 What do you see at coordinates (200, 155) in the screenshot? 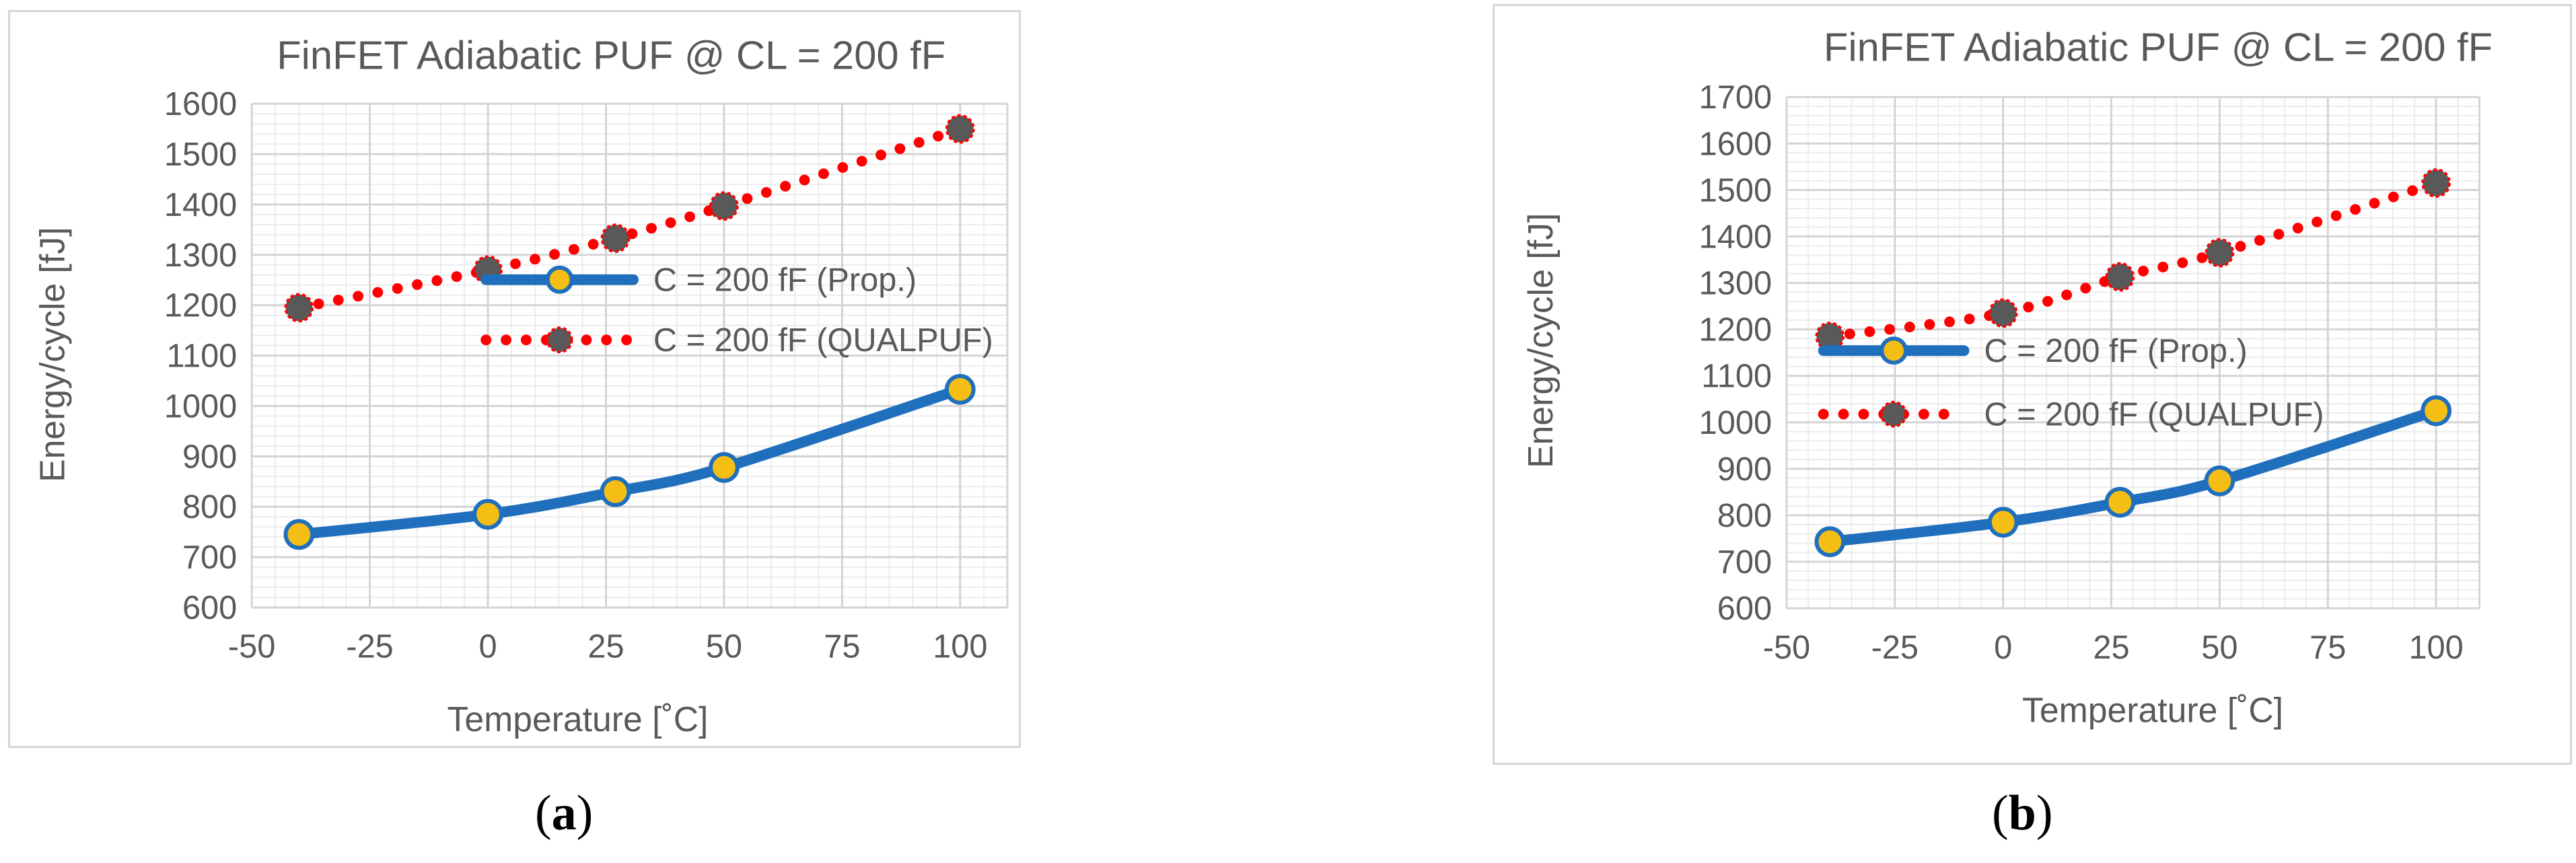
I see `chart-a-ytick-label: 1500` at bounding box center [200, 155].